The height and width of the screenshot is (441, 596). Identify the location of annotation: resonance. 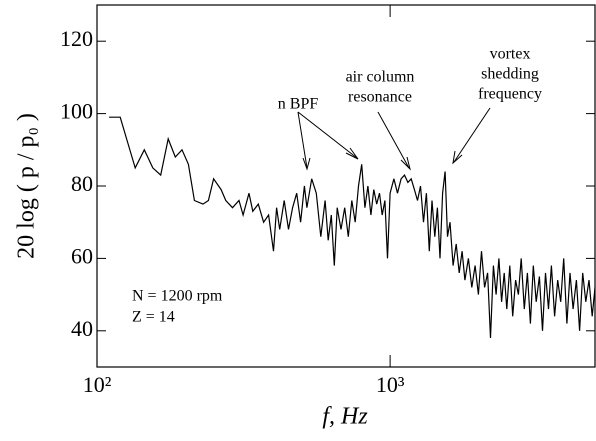
(380, 97).